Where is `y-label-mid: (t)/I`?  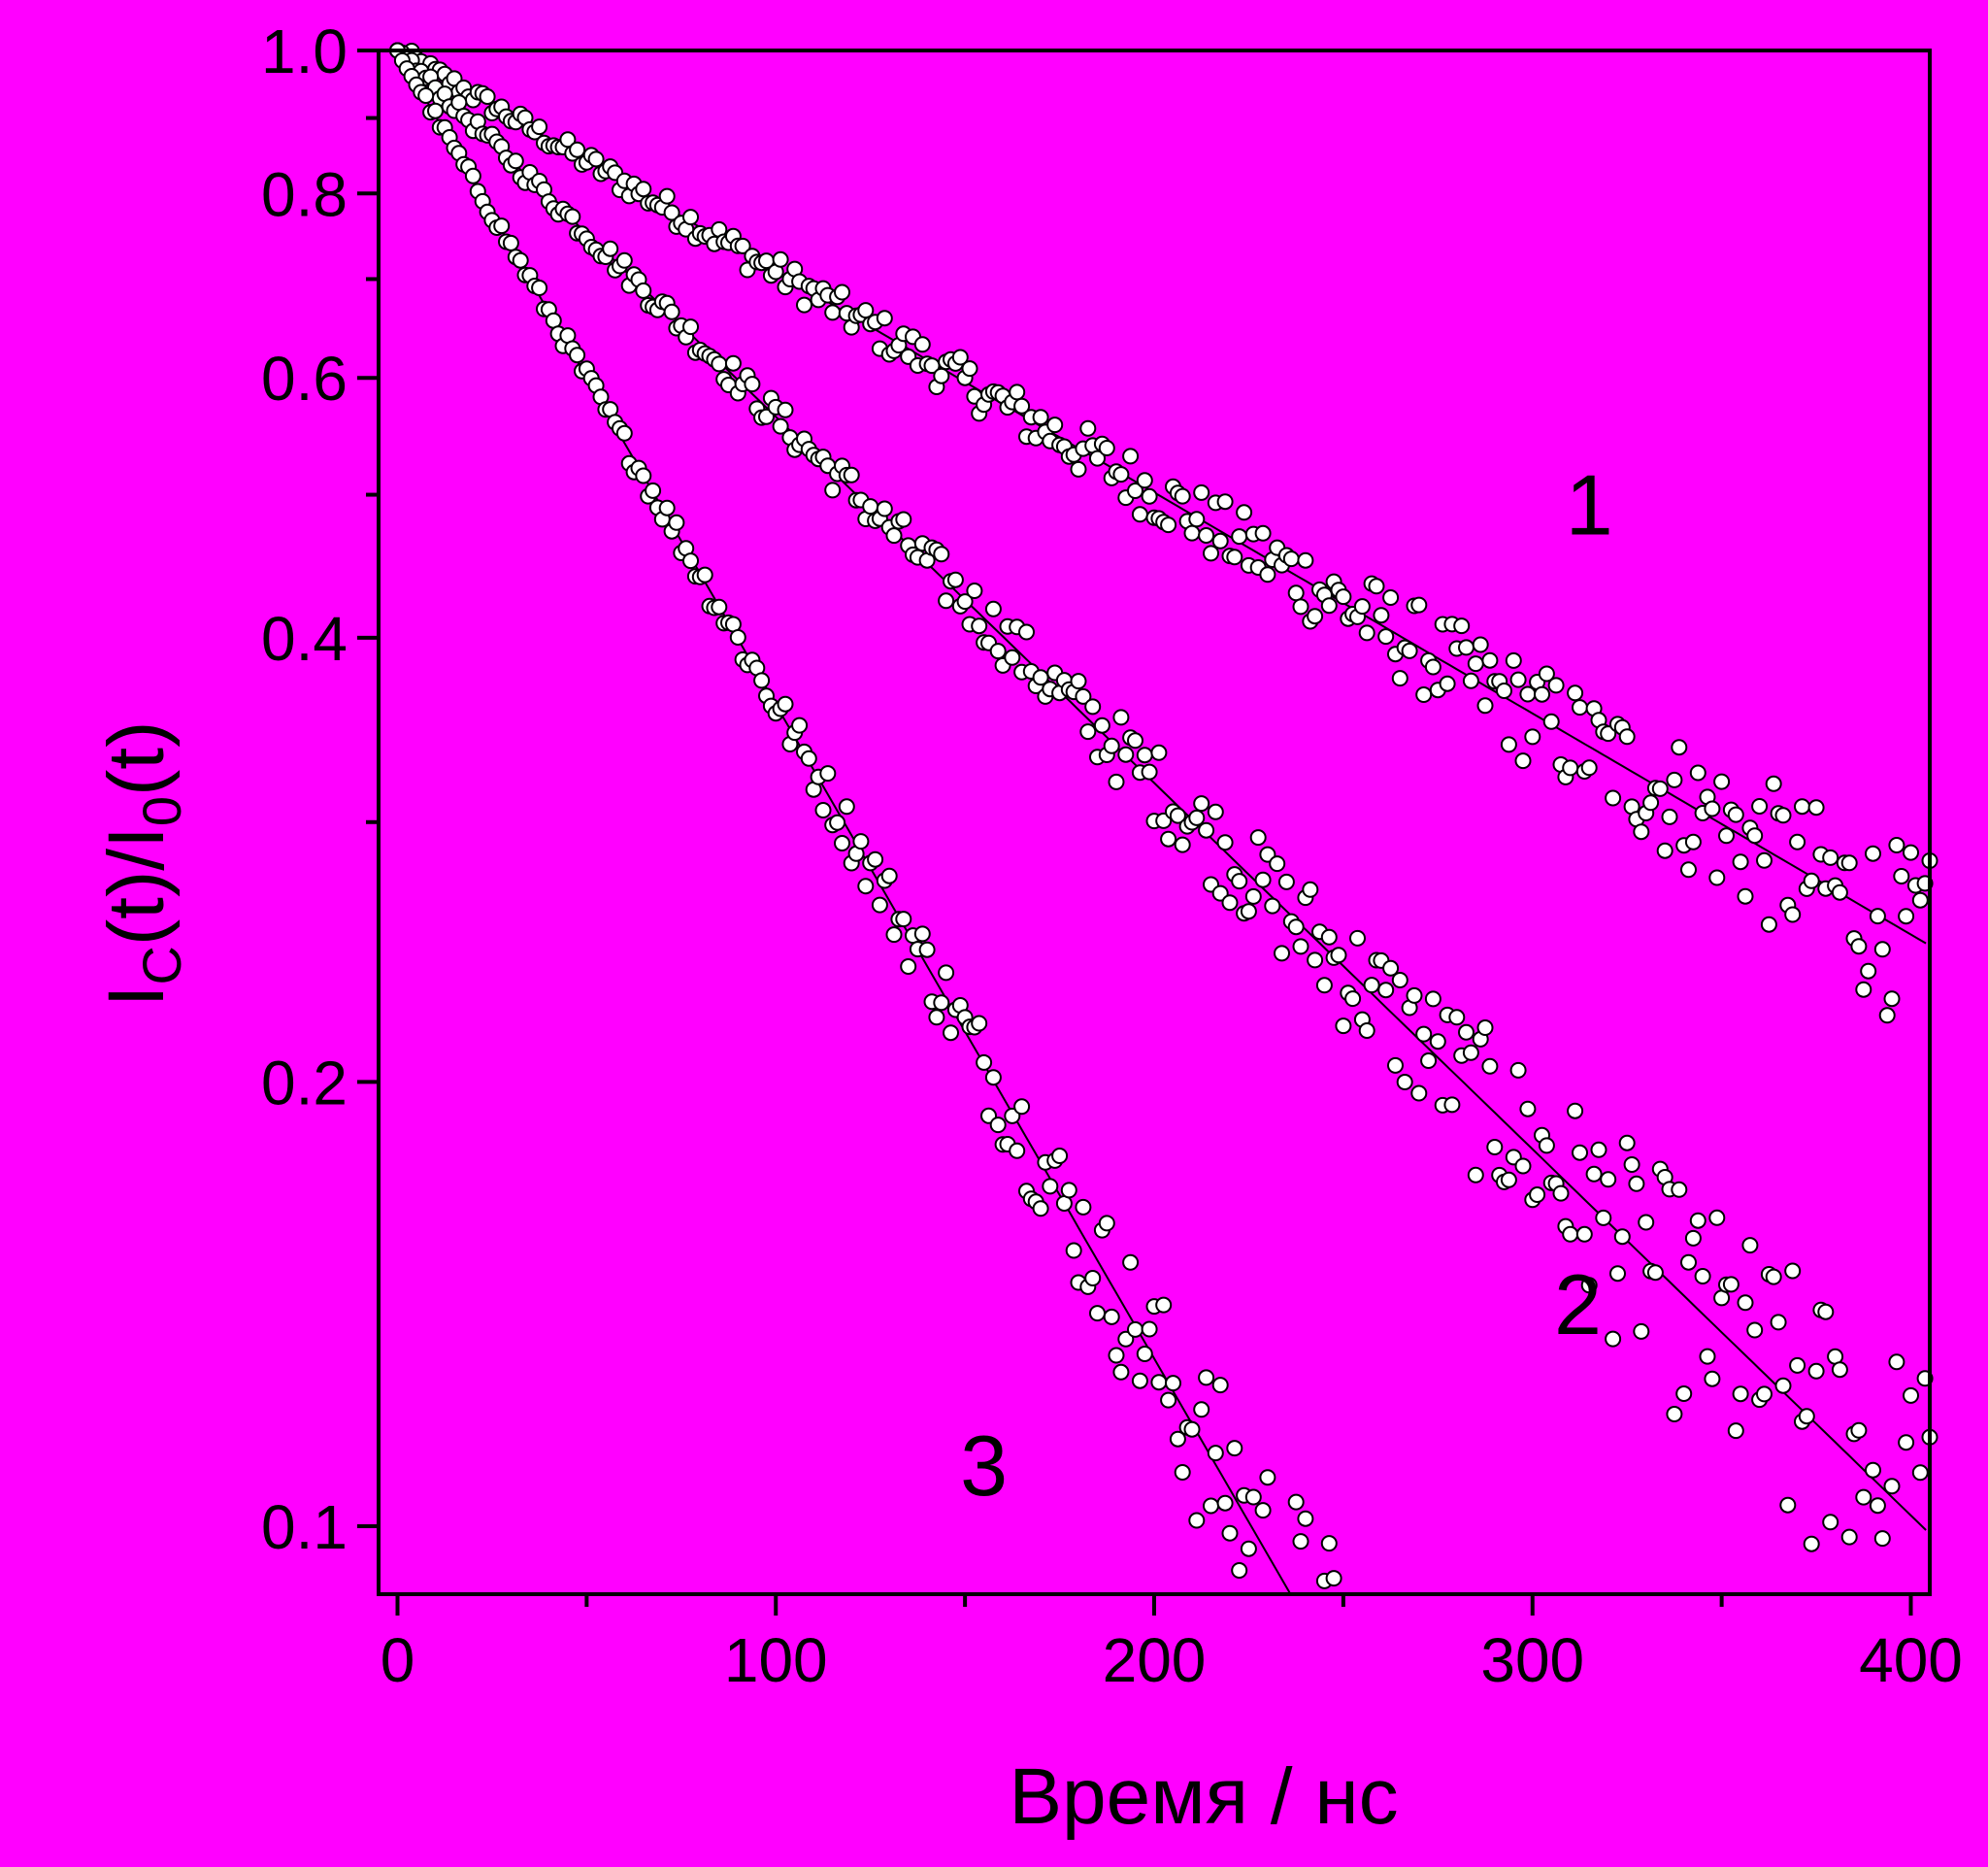 y-label-mid: (t)/I is located at coordinates (136, 886).